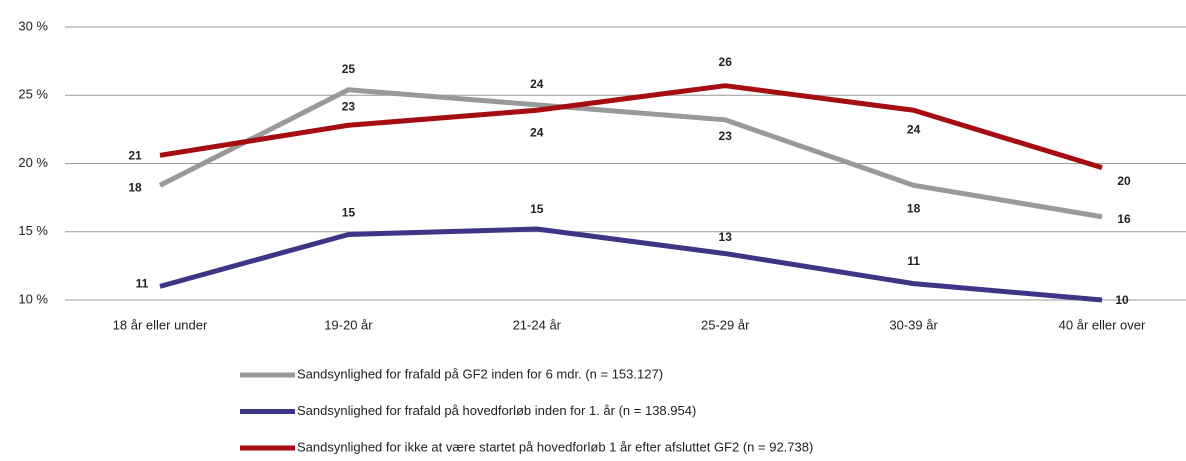 The width and height of the screenshot is (1186, 461). I want to click on y-tick-label: 10 %, so click(33, 298).